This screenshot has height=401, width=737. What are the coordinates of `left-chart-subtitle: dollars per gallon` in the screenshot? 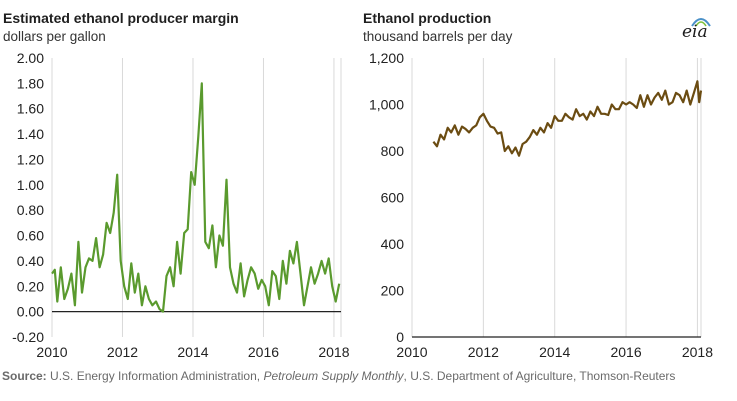 It's located at (54, 36).